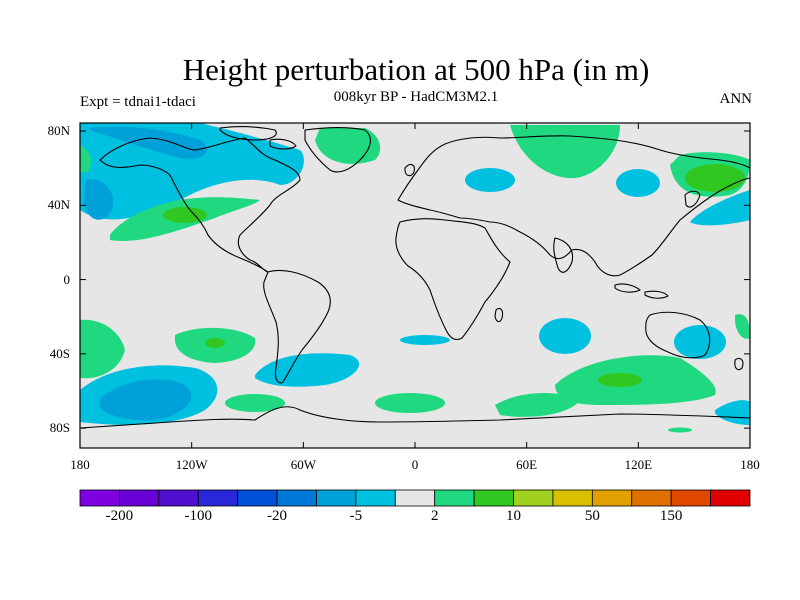 The image size is (800, 600). What do you see at coordinates (303, 464) in the screenshot?
I see `lon-tick-label: 60W` at bounding box center [303, 464].